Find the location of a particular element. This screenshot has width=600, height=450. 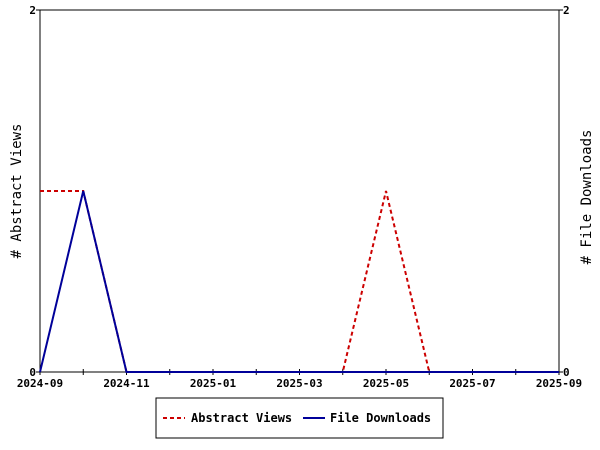

y-right-tick-label: 2 is located at coordinates (566, 10).